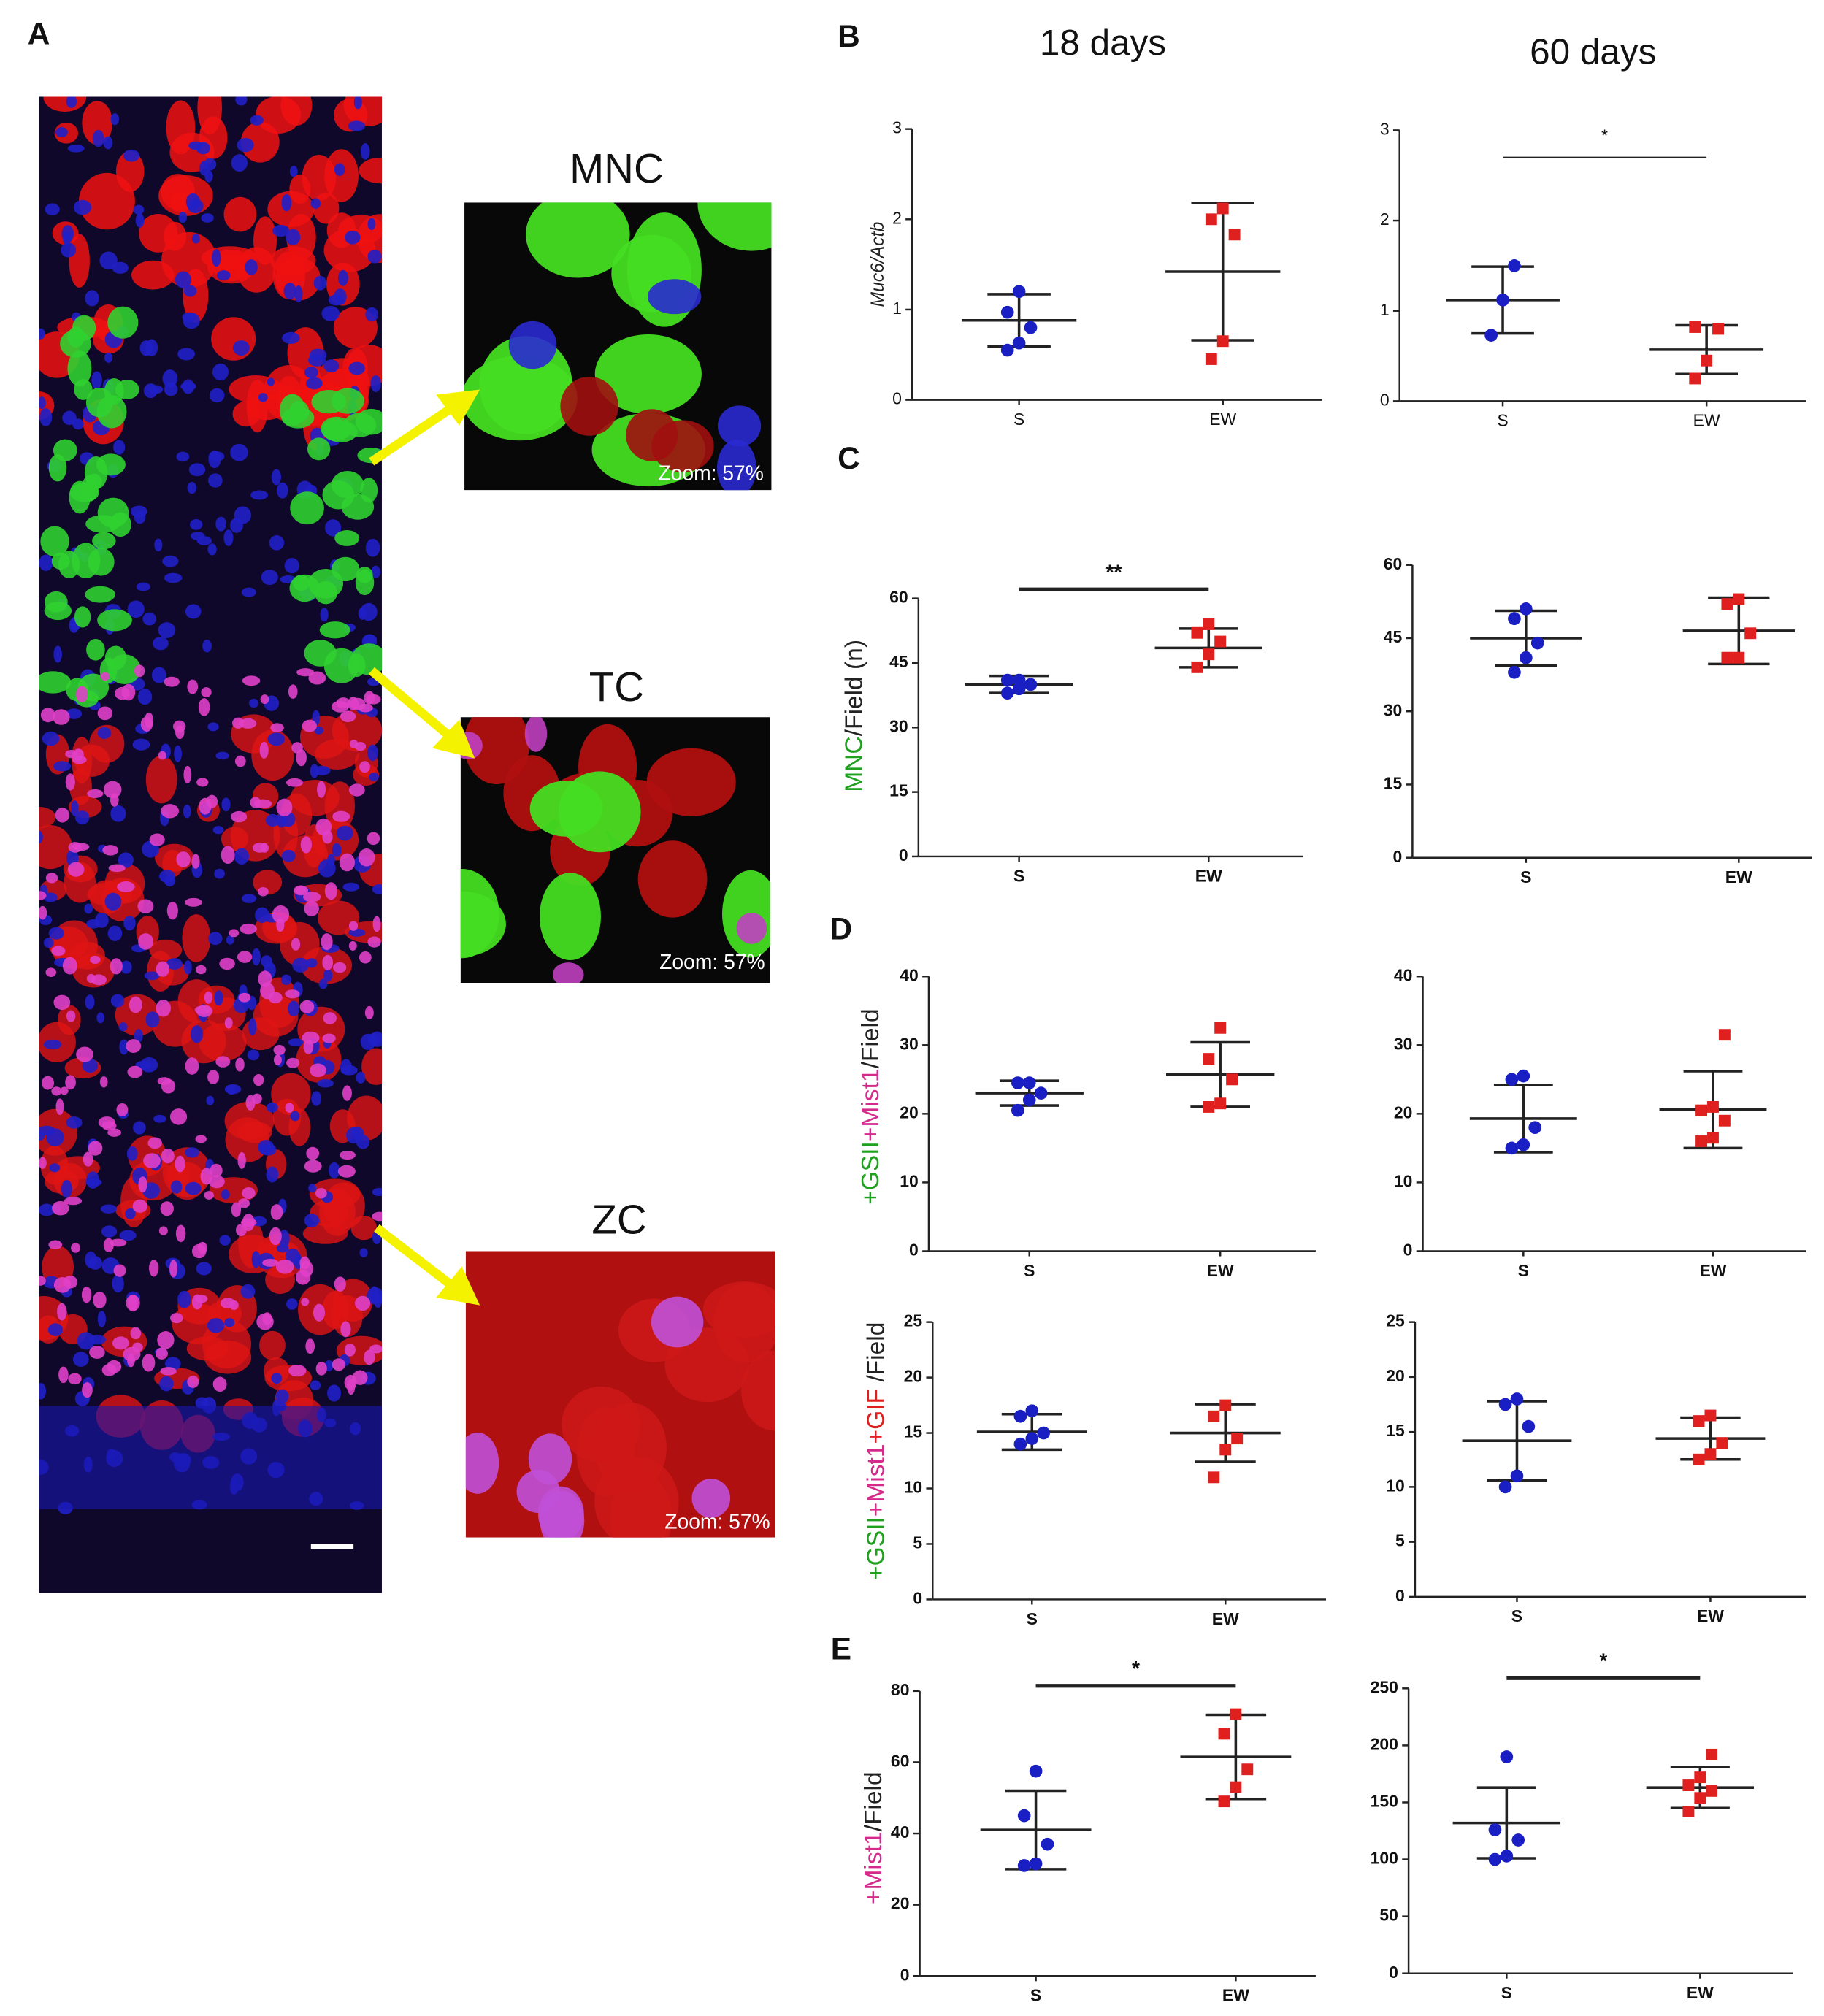 The image size is (1824, 2016). I want to click on y-tick-label: 150, so click(1385, 1801).